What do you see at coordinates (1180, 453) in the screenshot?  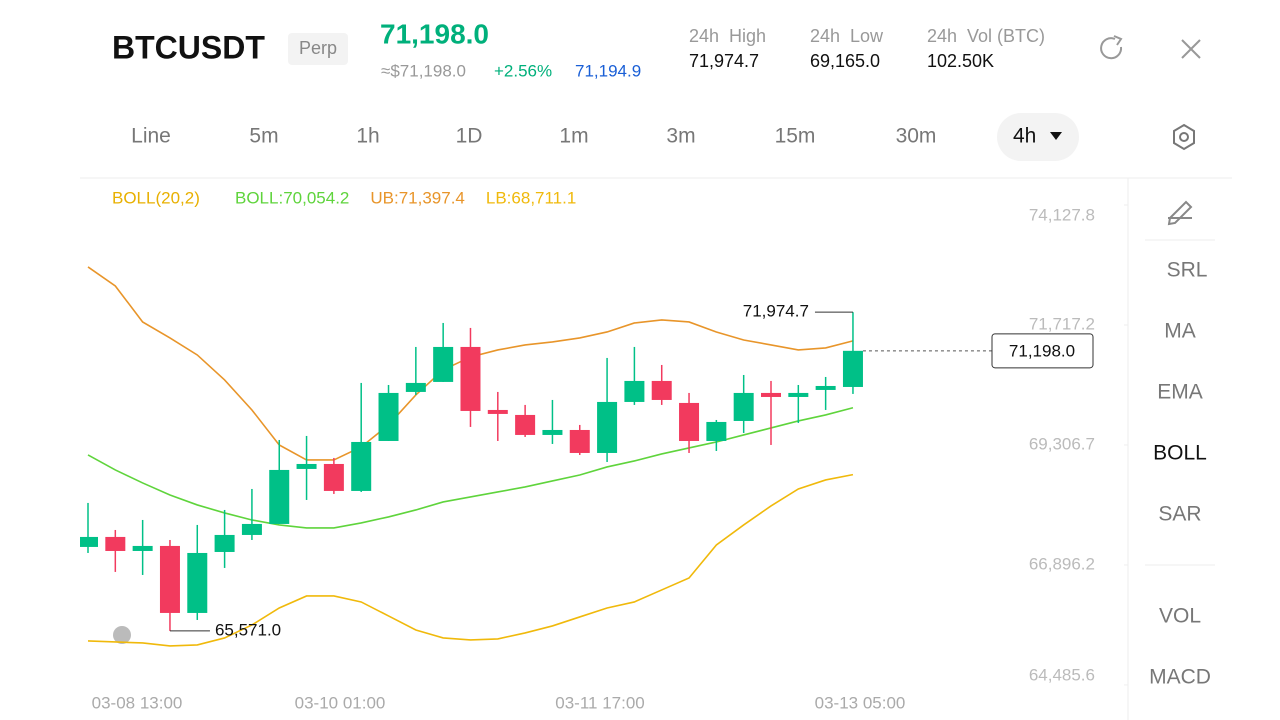 I see `indicator: BOLL` at bounding box center [1180, 453].